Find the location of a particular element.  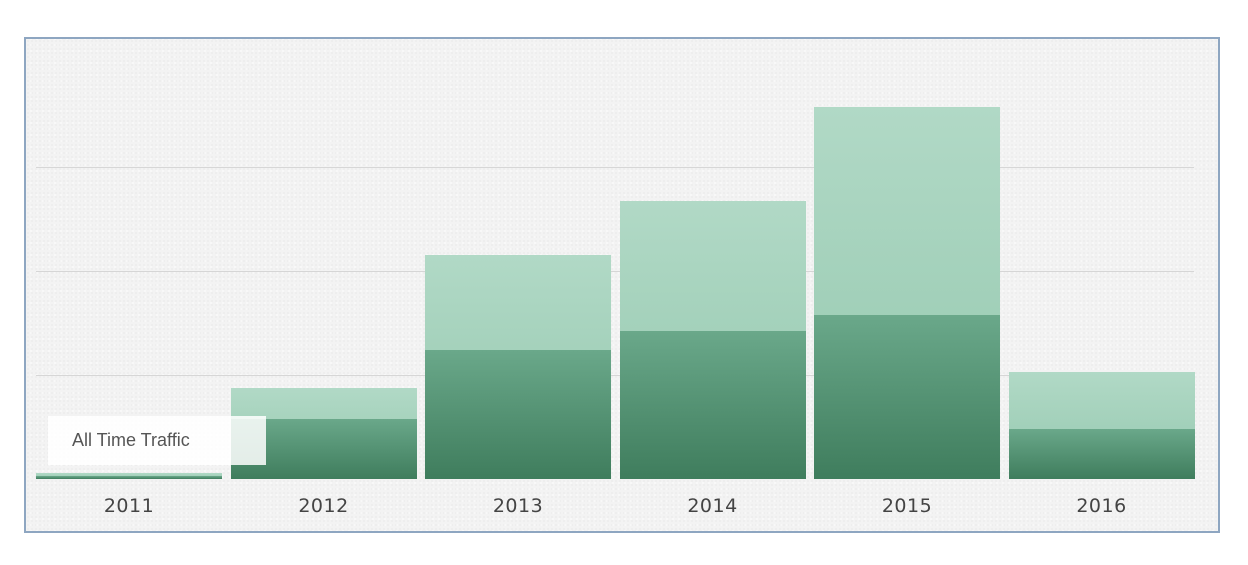

bar-segment-total is located at coordinates (129, 475).